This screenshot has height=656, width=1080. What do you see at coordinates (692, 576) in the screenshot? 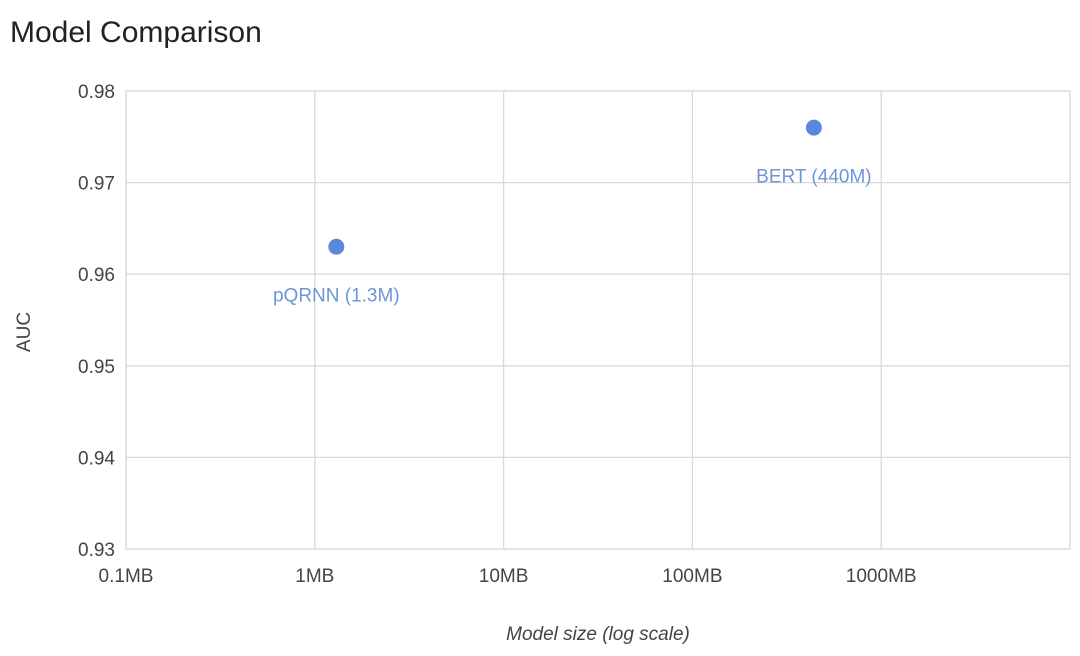
I see `x-tick-label: 100MB` at bounding box center [692, 576].